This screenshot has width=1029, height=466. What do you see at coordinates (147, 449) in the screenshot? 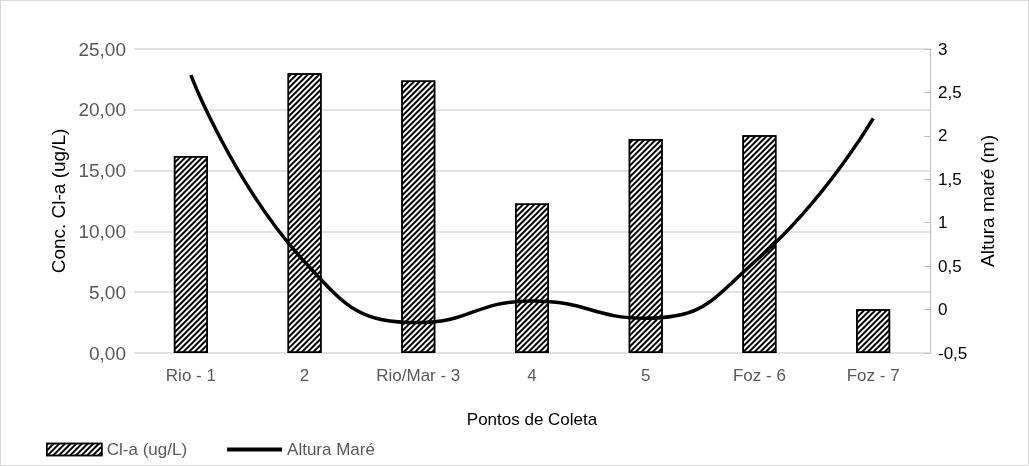
I see `legend-label: Cl-a (ug/L)` at bounding box center [147, 449].